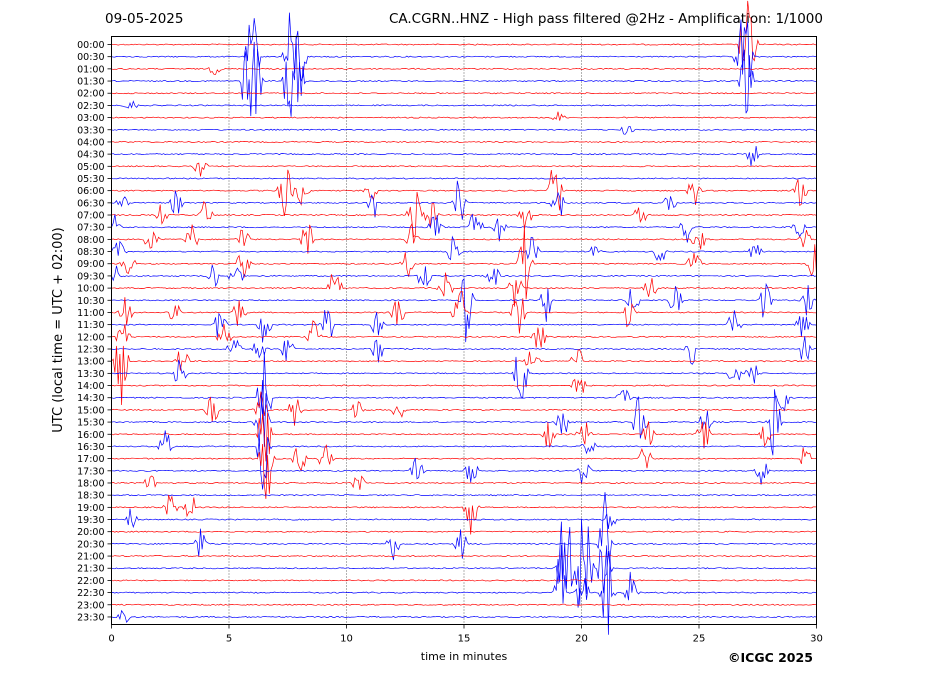 The image size is (927, 696). Describe the element at coordinates (90, 617) in the screenshot. I see `y-tick-label-2330: 23:30` at that location.